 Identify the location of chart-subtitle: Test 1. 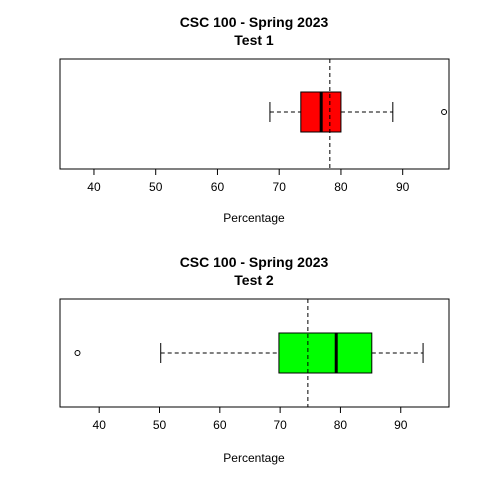
(254, 40).